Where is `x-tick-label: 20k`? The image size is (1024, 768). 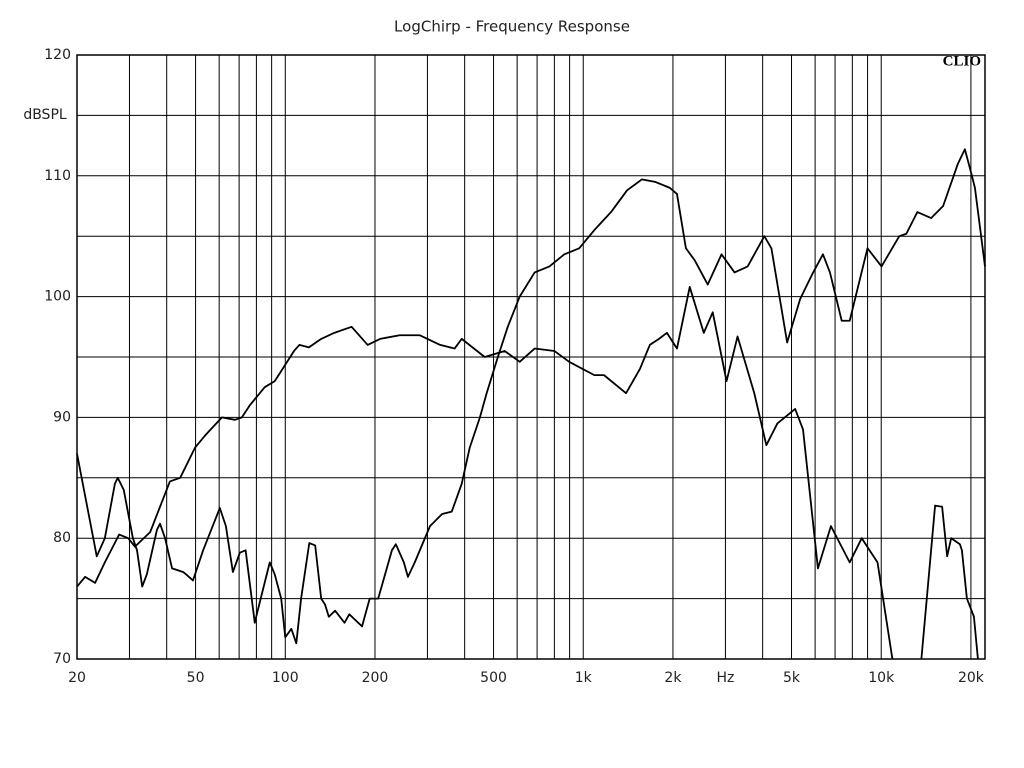
x-tick-label: 20k is located at coordinates (971, 678).